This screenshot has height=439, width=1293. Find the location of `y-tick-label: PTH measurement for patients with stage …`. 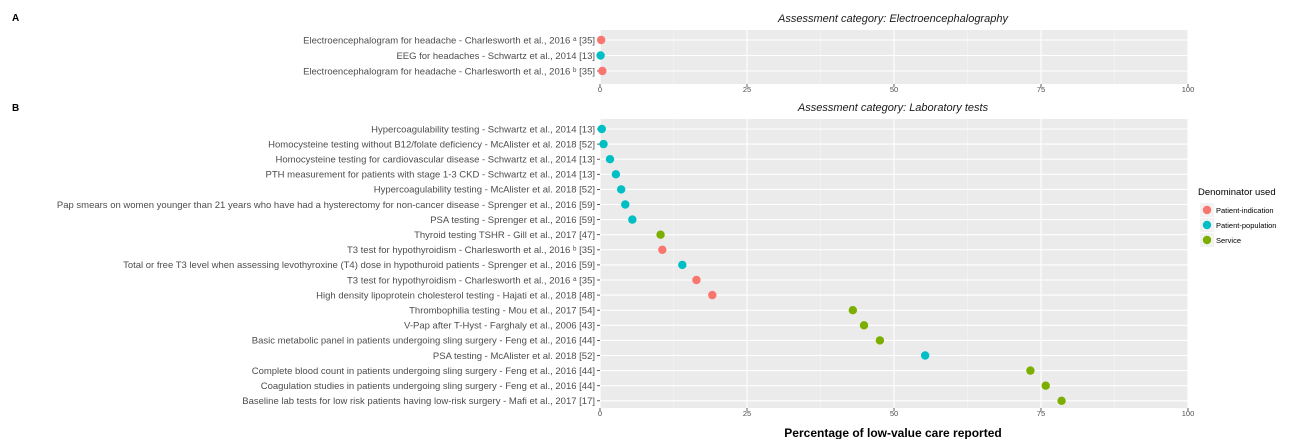

y-tick-label: PTH measurement for patients with stage … is located at coordinates (430, 175).